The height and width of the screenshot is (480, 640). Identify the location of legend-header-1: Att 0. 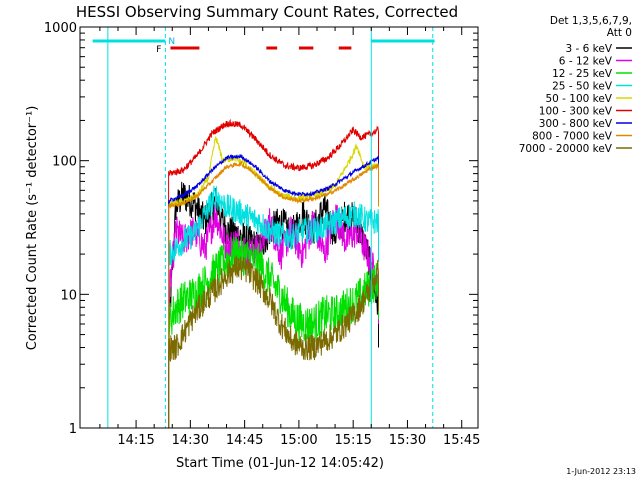
(619, 33).